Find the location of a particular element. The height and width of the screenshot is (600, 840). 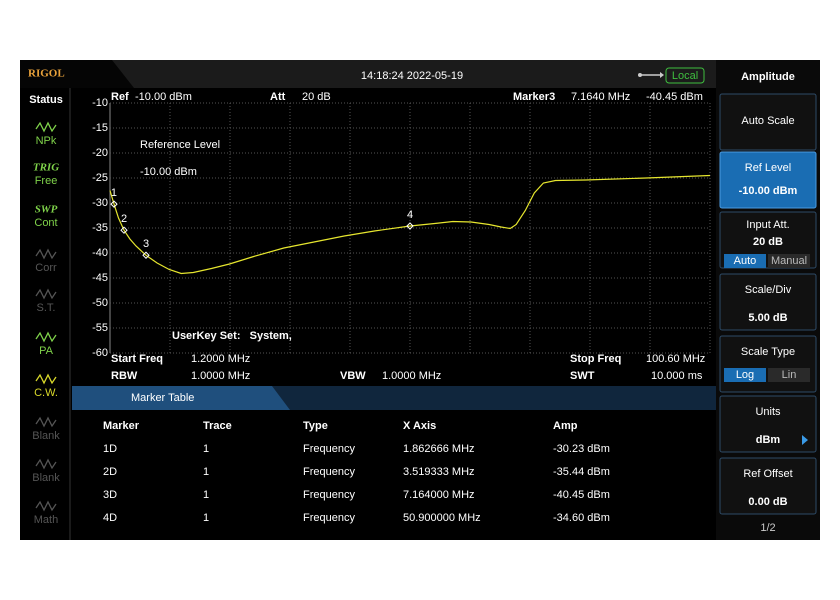

header-label: Att is located at coordinates (278, 97).